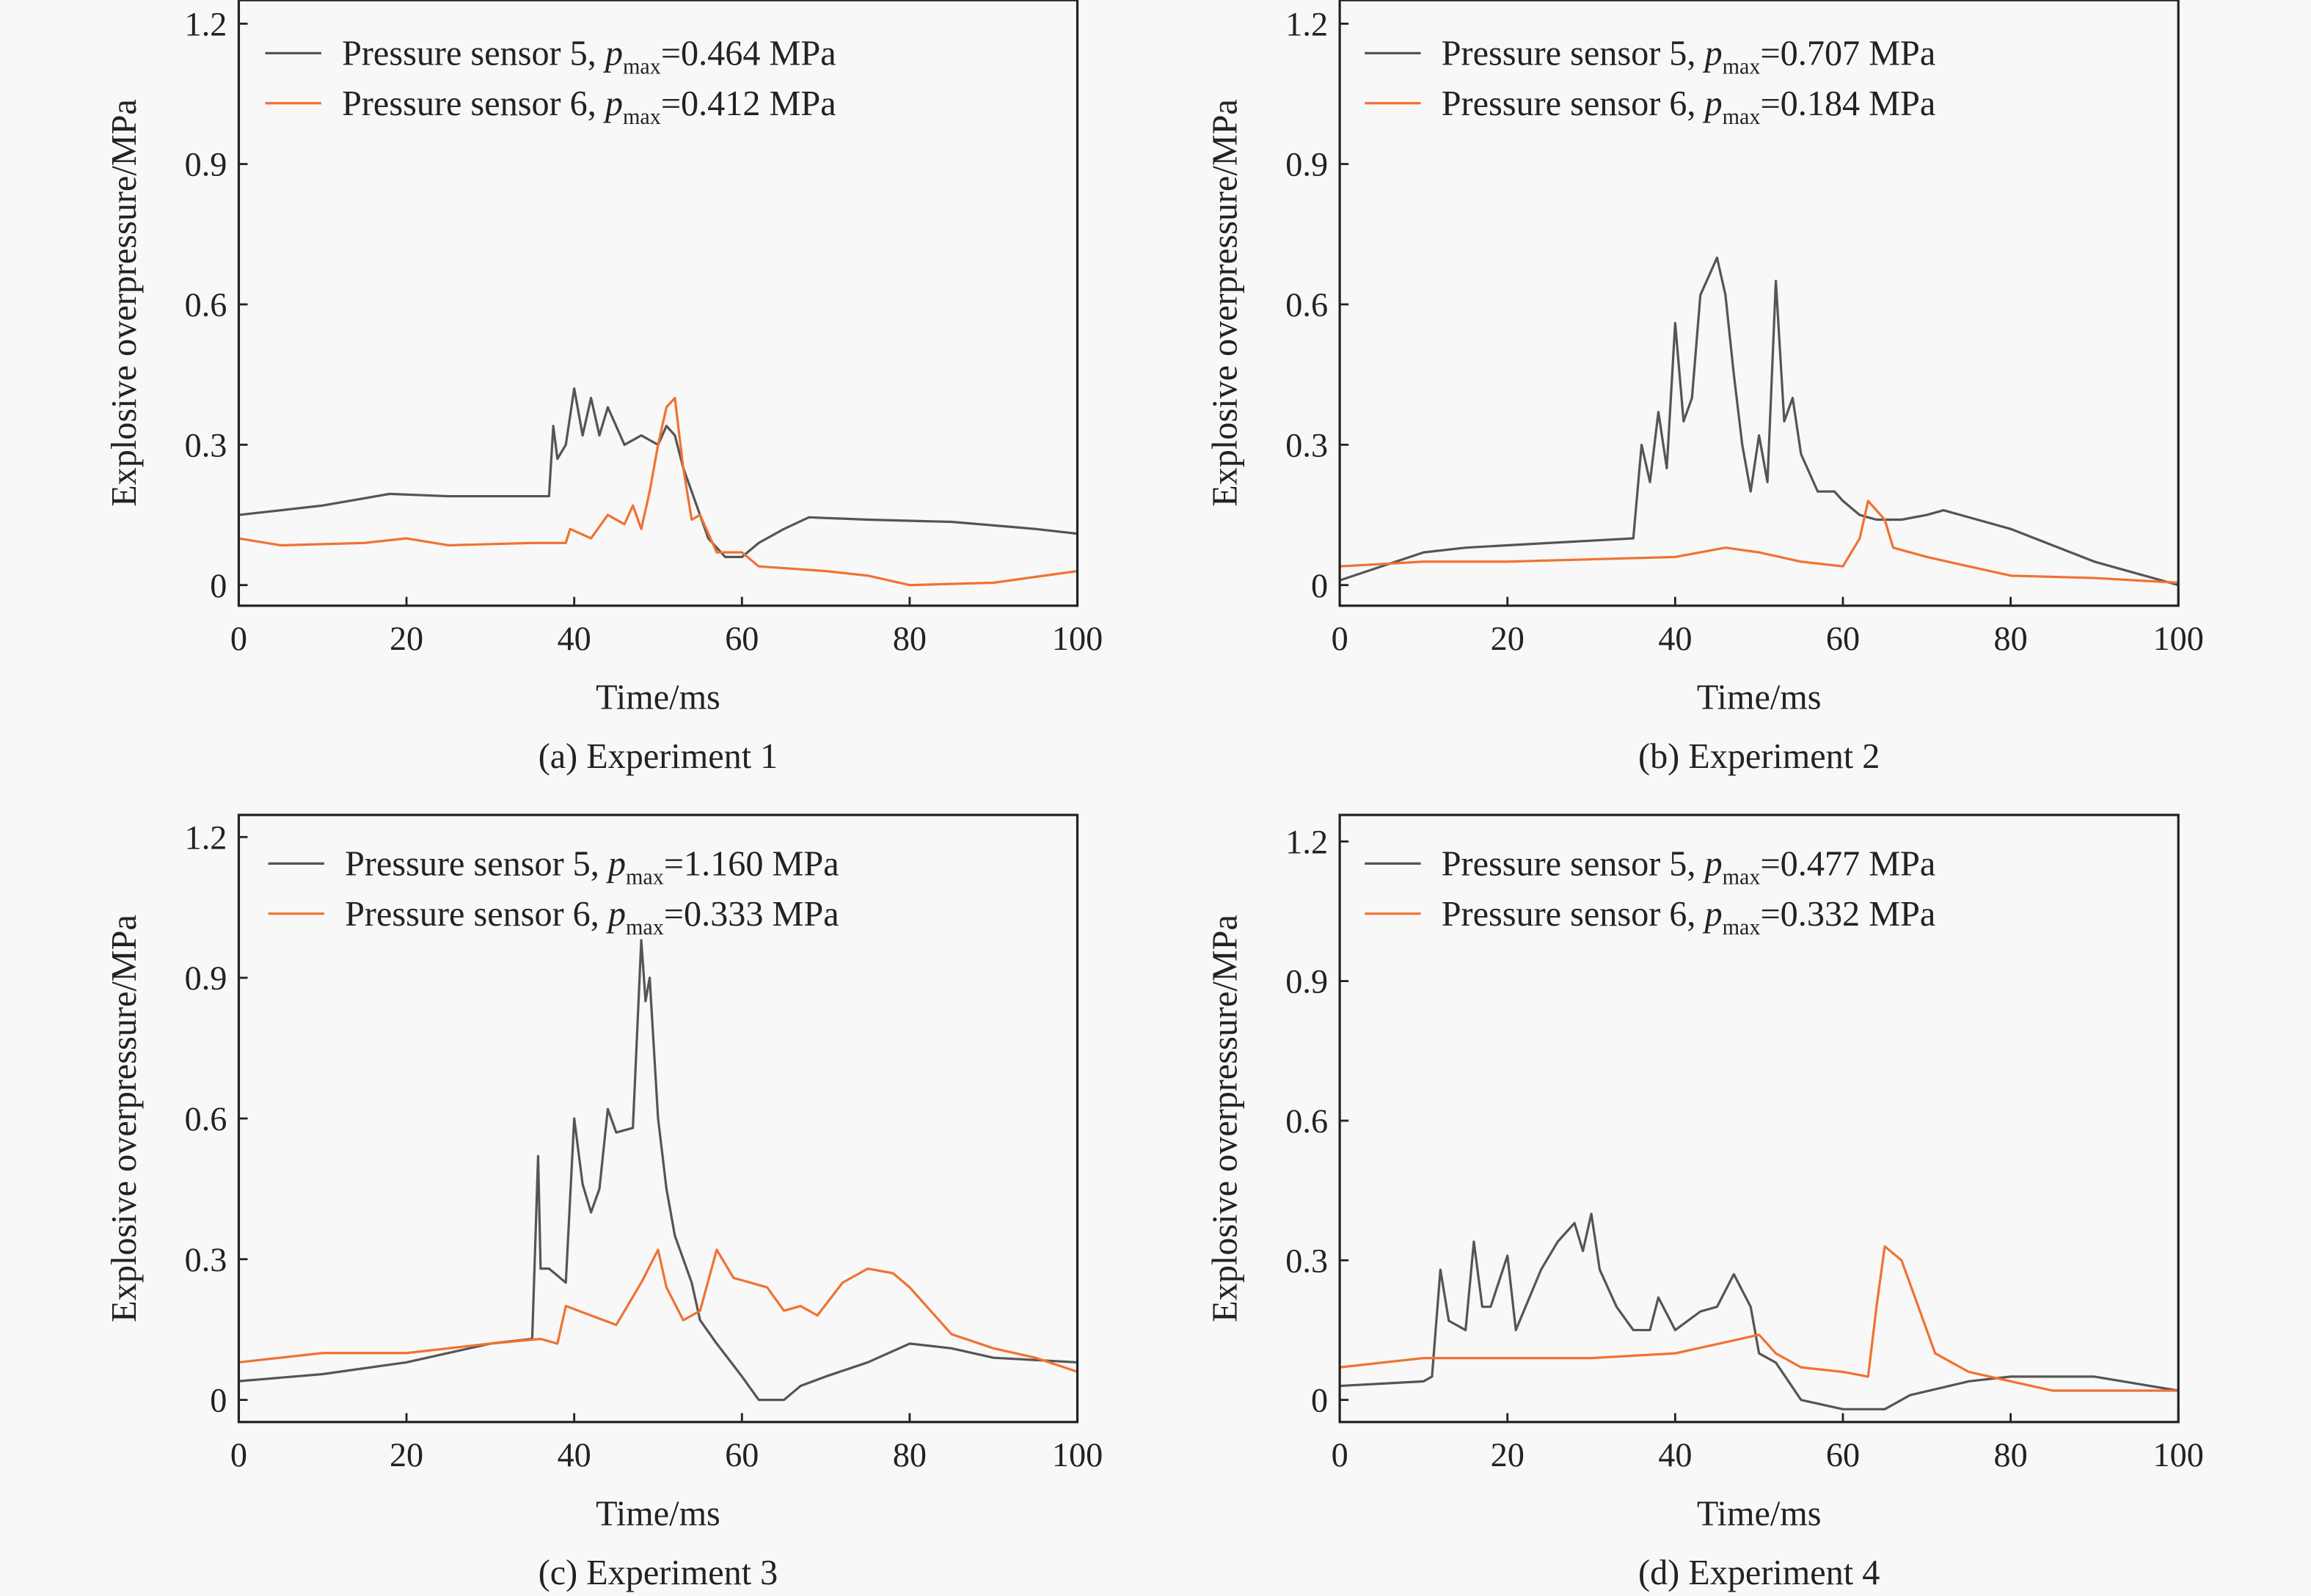 The image size is (2311, 1596). Describe the element at coordinates (658, 756) in the screenshot. I see `panel-caption: (a) Experiment 1` at that location.